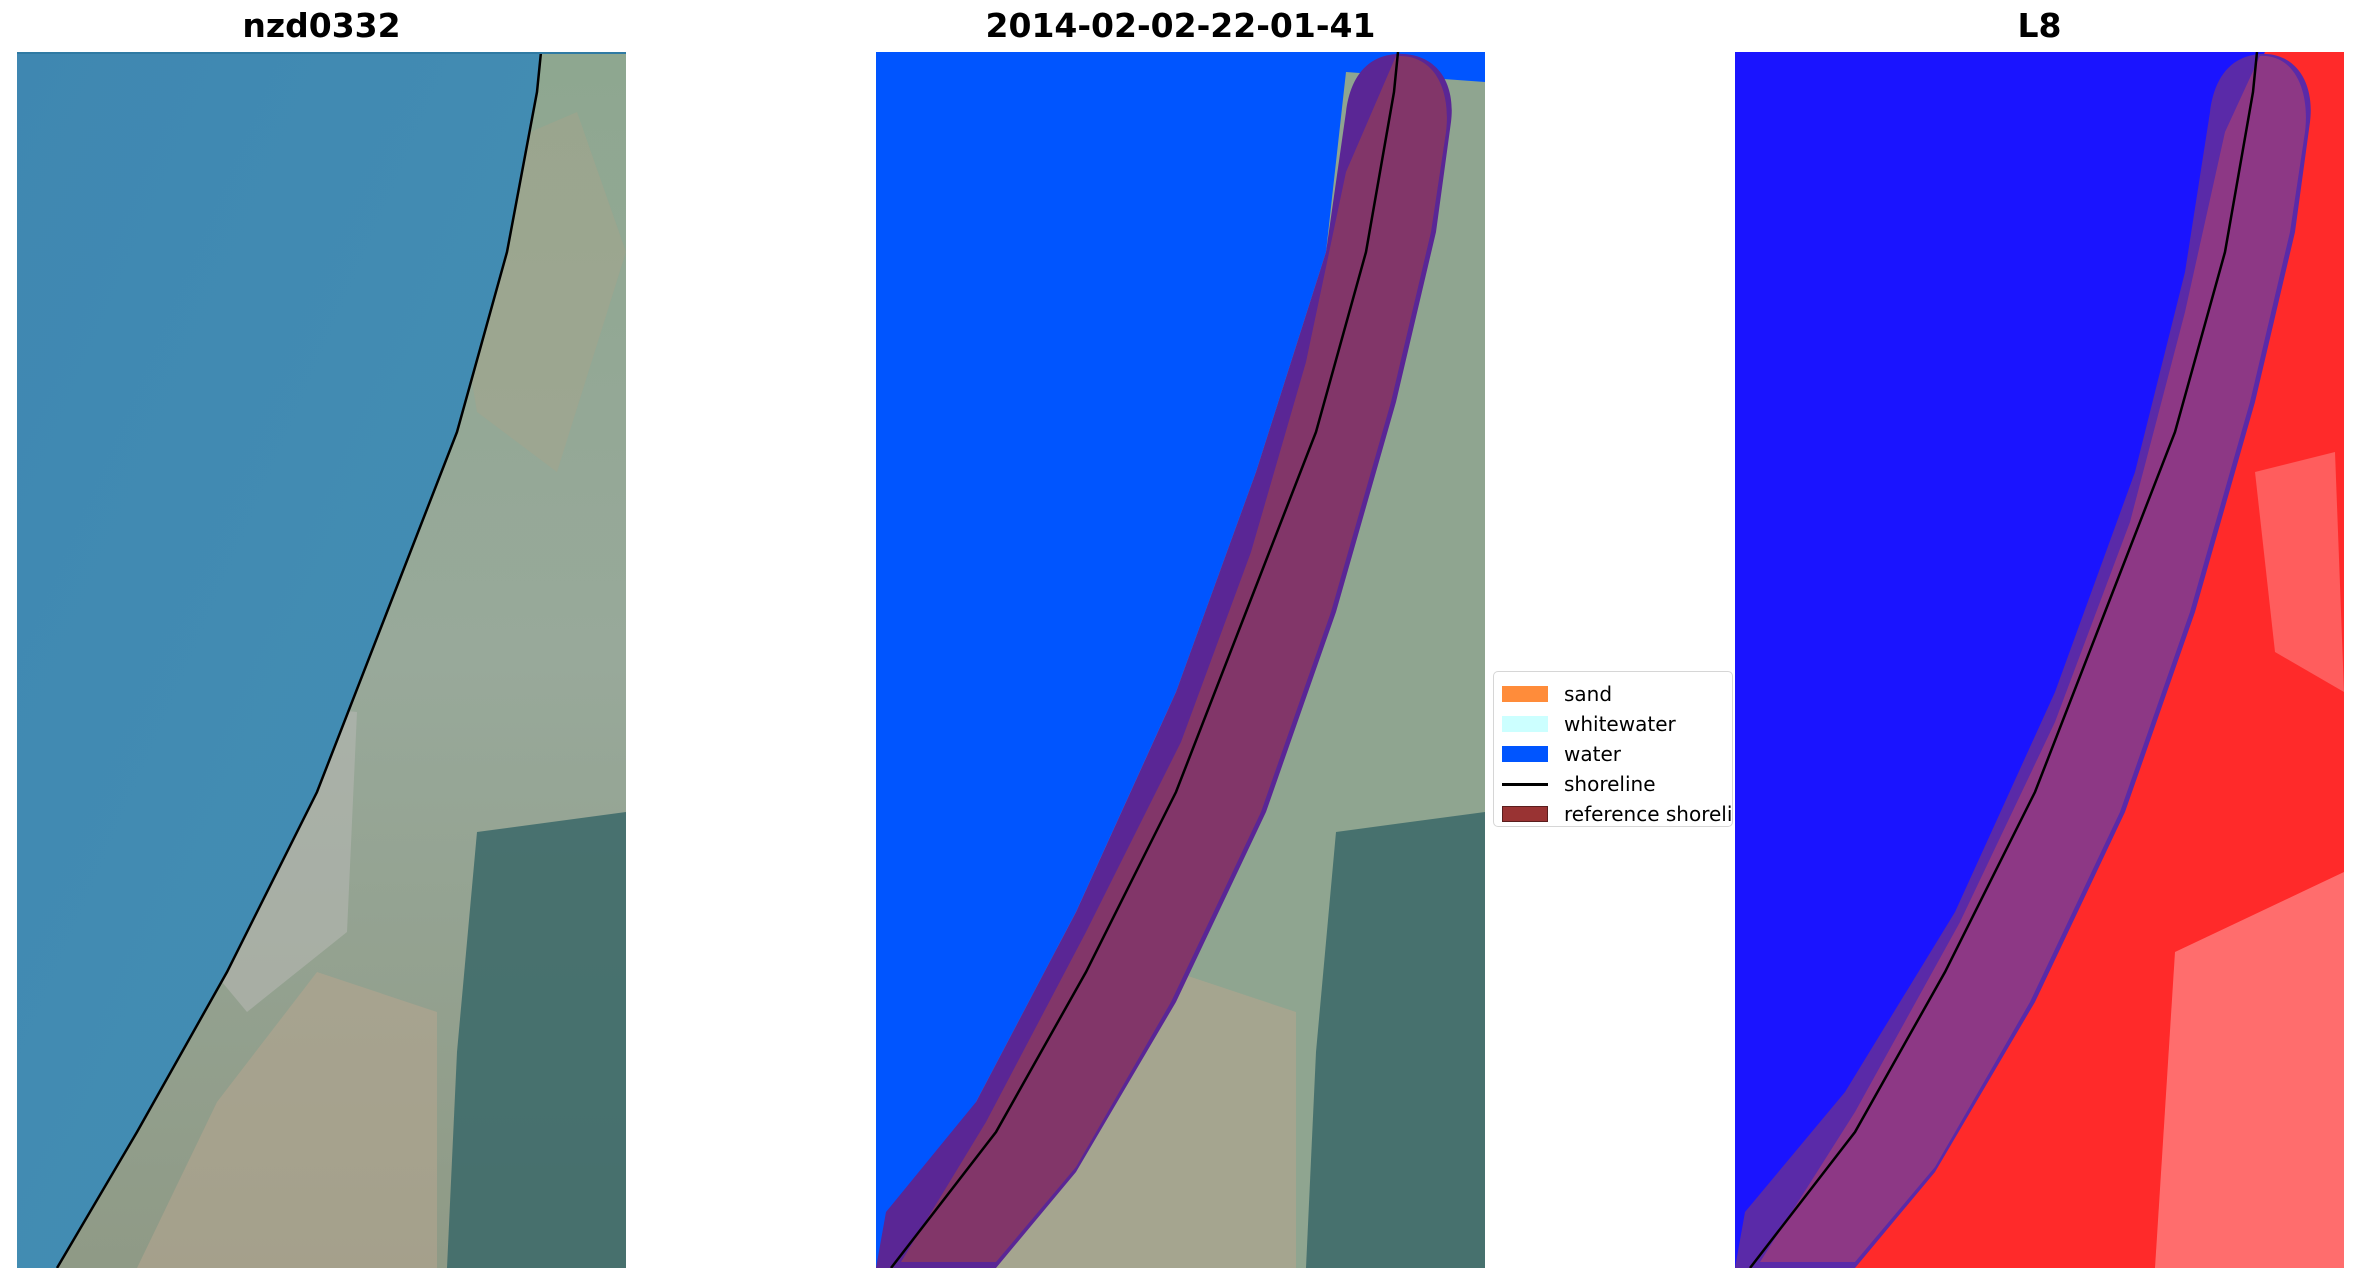  I want to click on legend-item-shoreline: shoreline, so click(1617, 784).